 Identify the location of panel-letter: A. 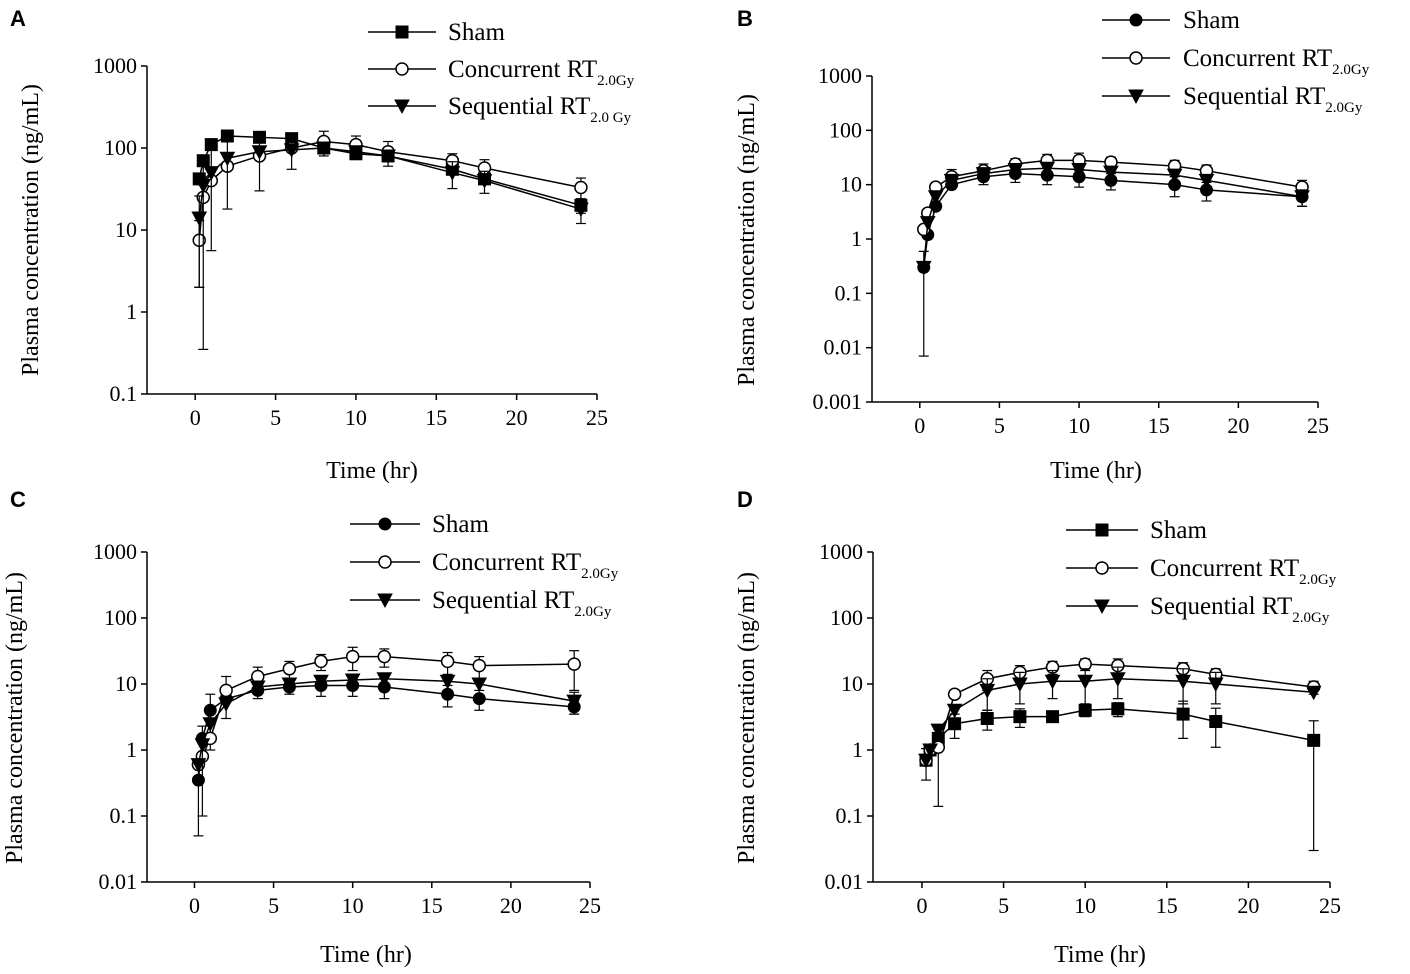
(18, 18).